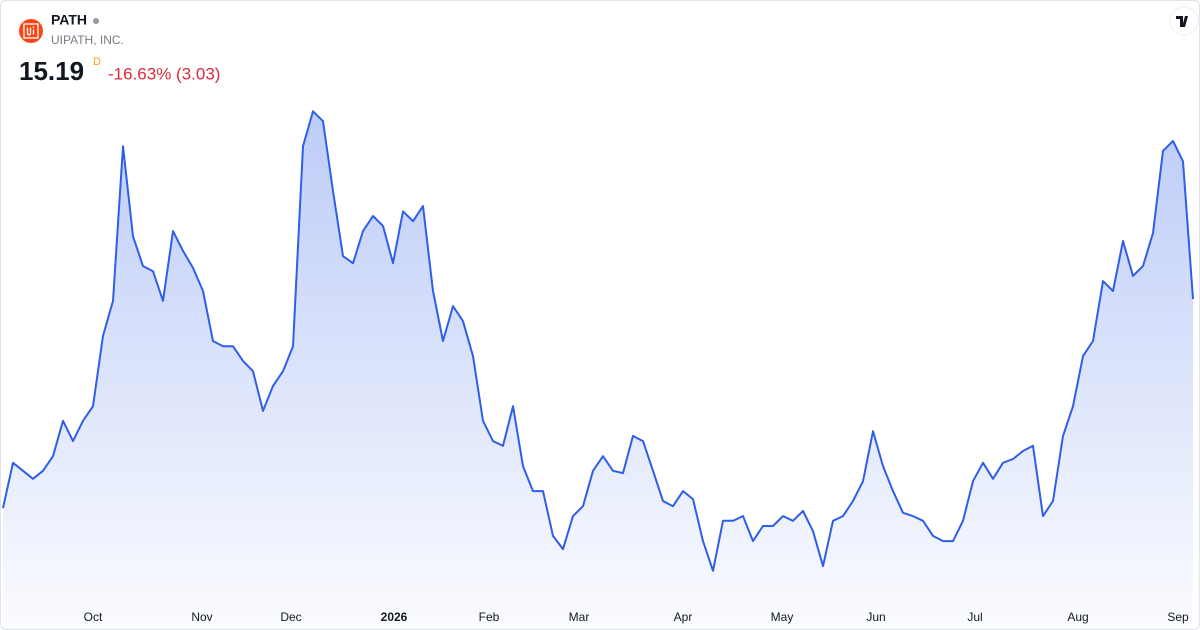 This screenshot has width=1200, height=630. What do you see at coordinates (87, 40) in the screenshot?
I see `company: UIPATH, INC.` at bounding box center [87, 40].